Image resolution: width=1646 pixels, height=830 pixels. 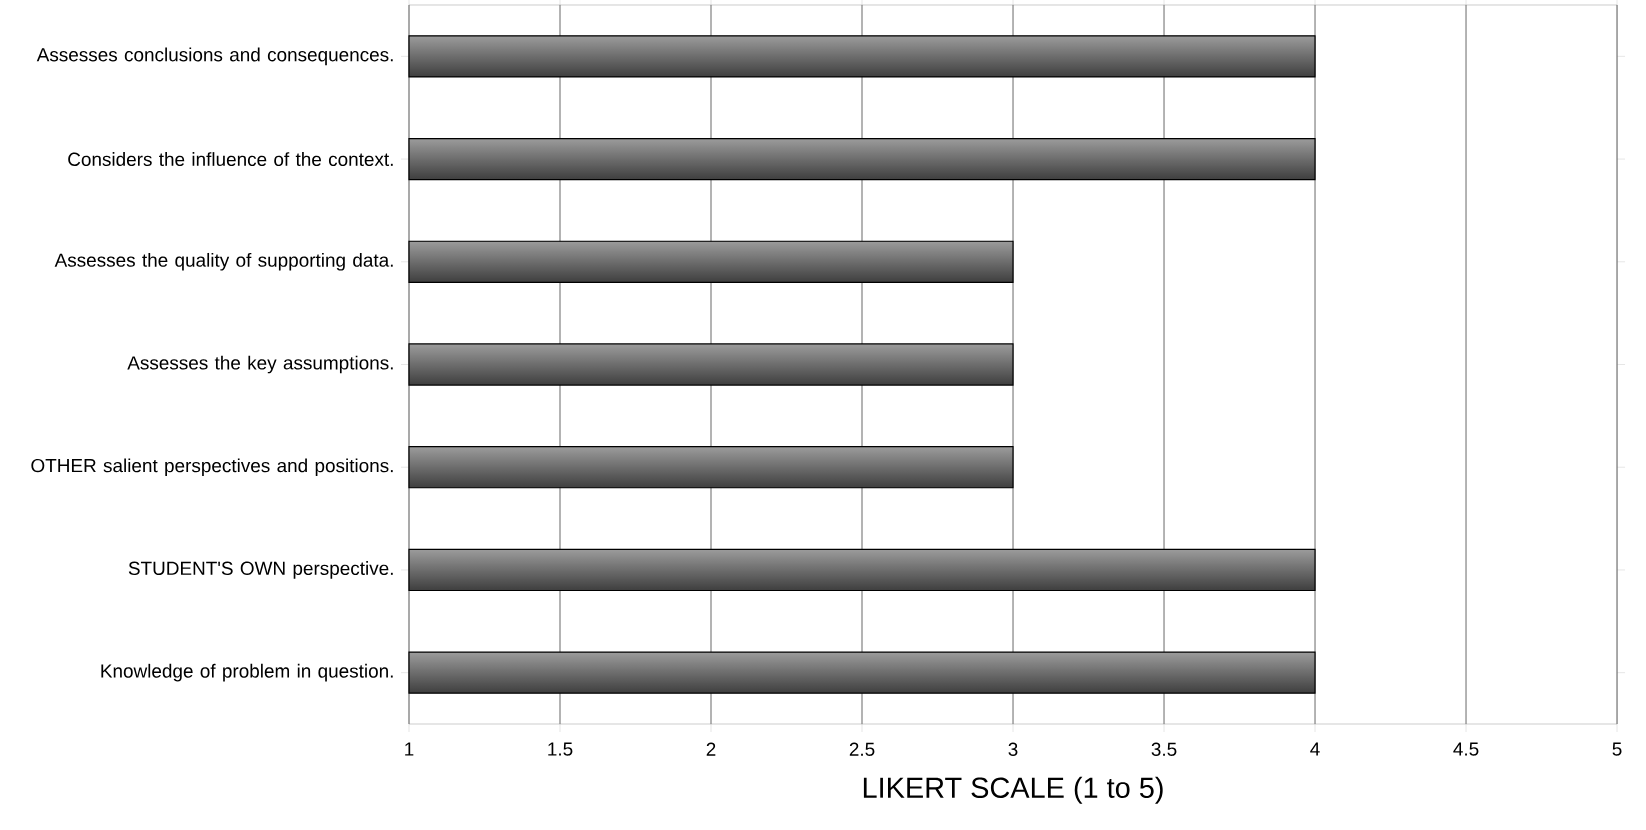 What do you see at coordinates (212, 467) in the screenshot?
I see `y-tick-label: OTHER salient perspectives and positions.` at bounding box center [212, 467].